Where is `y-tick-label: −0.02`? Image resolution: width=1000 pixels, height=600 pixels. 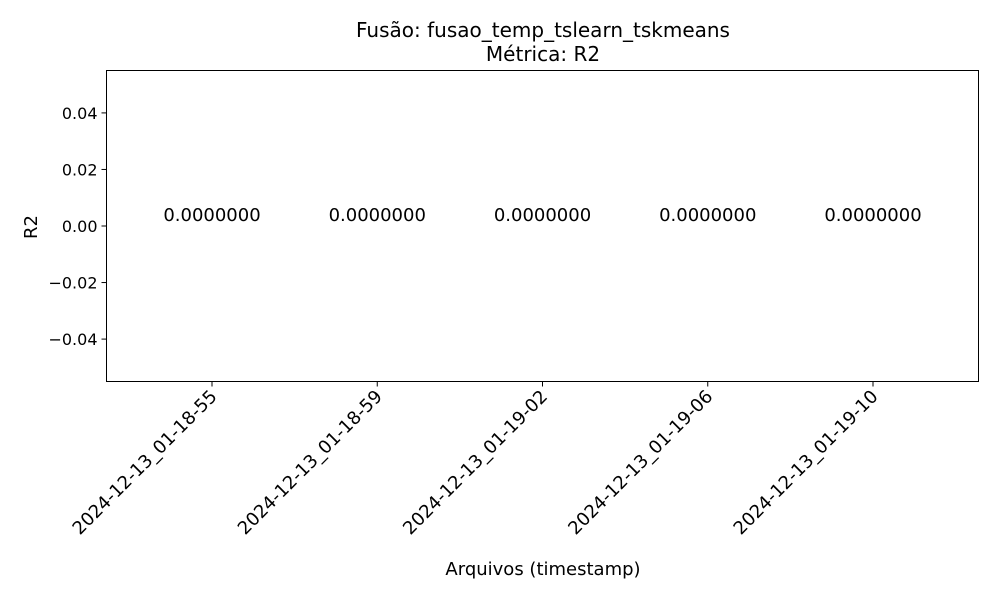 y-tick-label: −0.02 is located at coordinates (72, 283).